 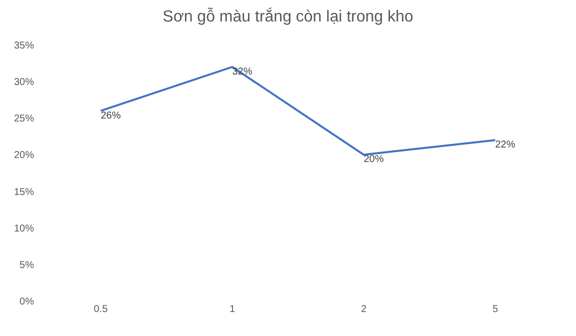 What do you see at coordinates (24, 82) in the screenshot?
I see `y-tick-label: 30%` at bounding box center [24, 82].